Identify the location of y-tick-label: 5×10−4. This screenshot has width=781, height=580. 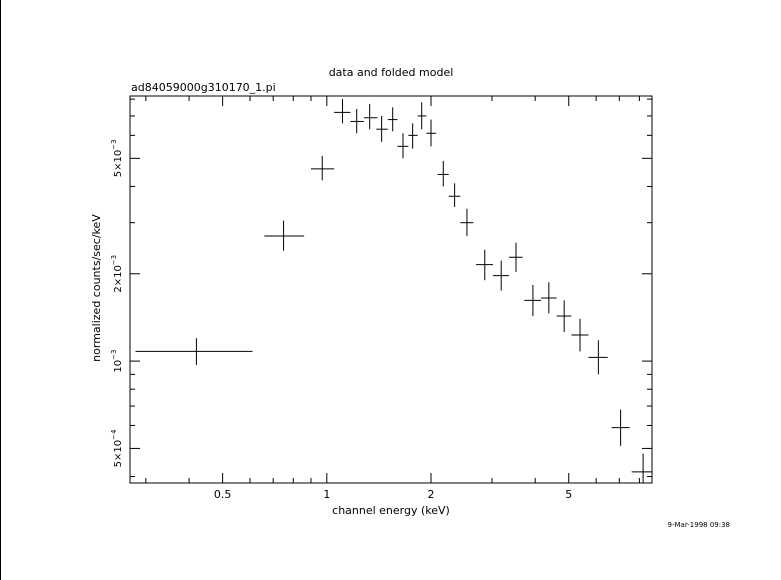
(117, 448).